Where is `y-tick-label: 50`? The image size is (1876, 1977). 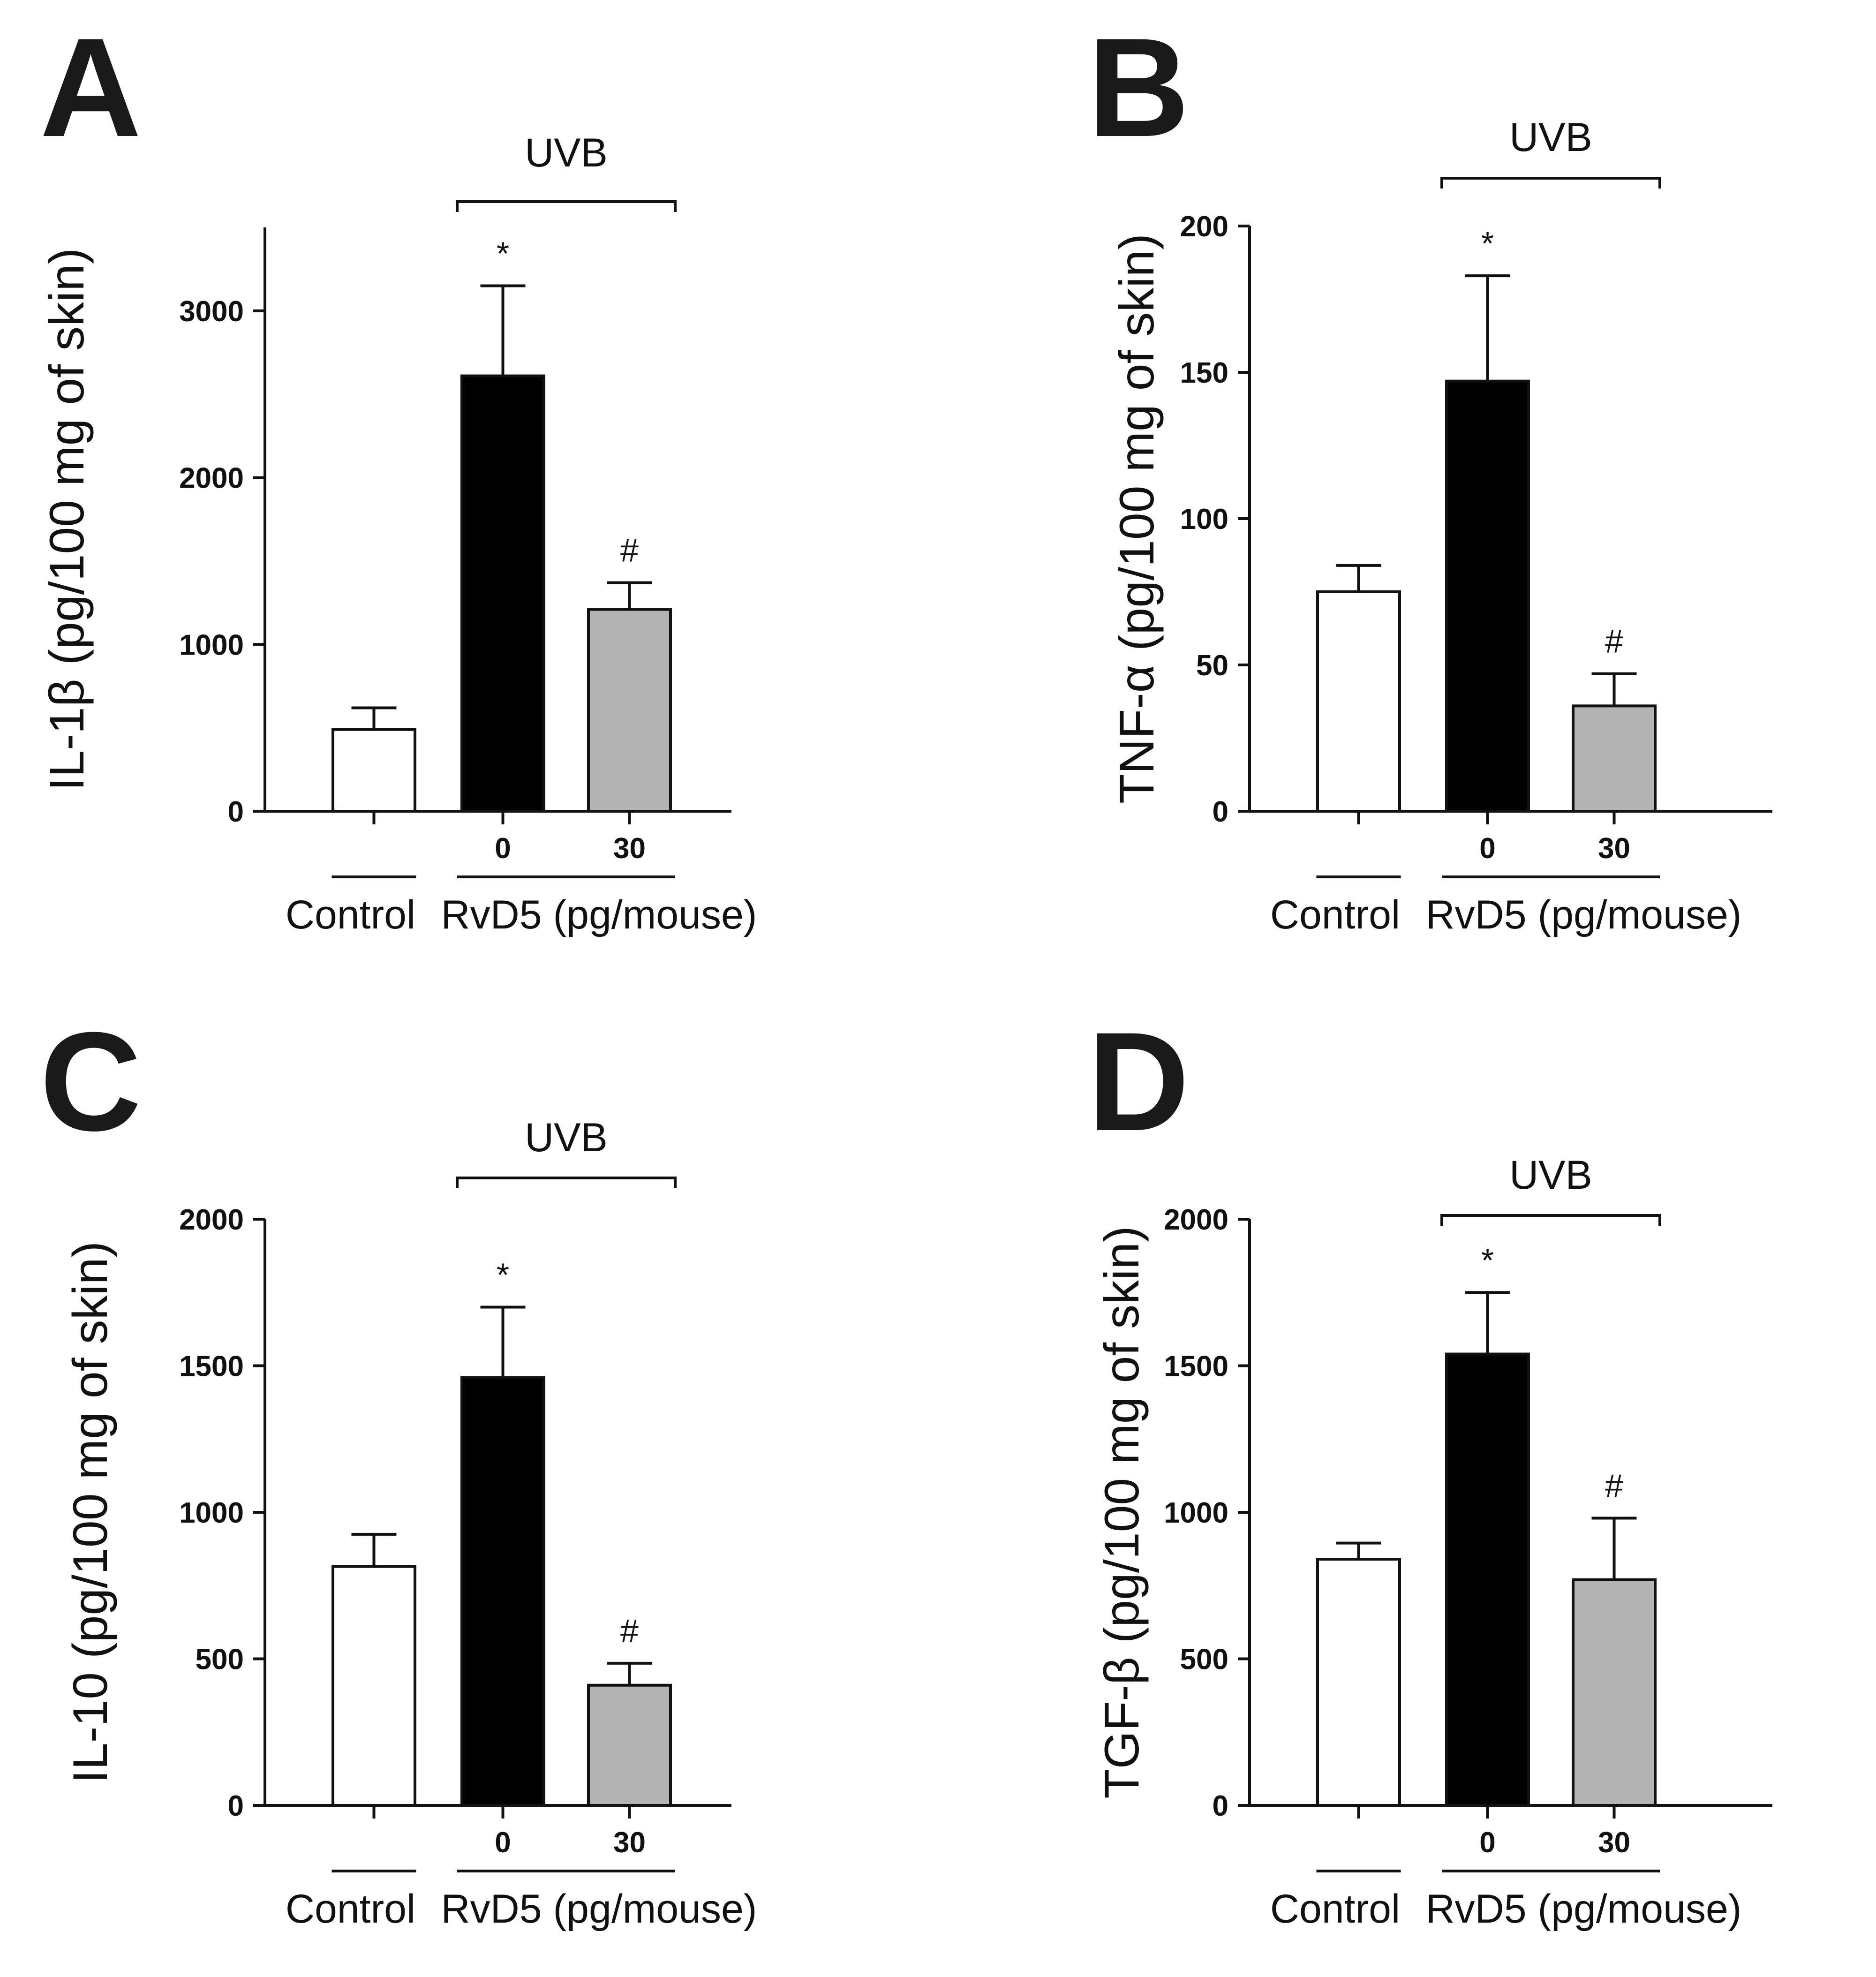 y-tick-label: 50 is located at coordinates (1212, 665).